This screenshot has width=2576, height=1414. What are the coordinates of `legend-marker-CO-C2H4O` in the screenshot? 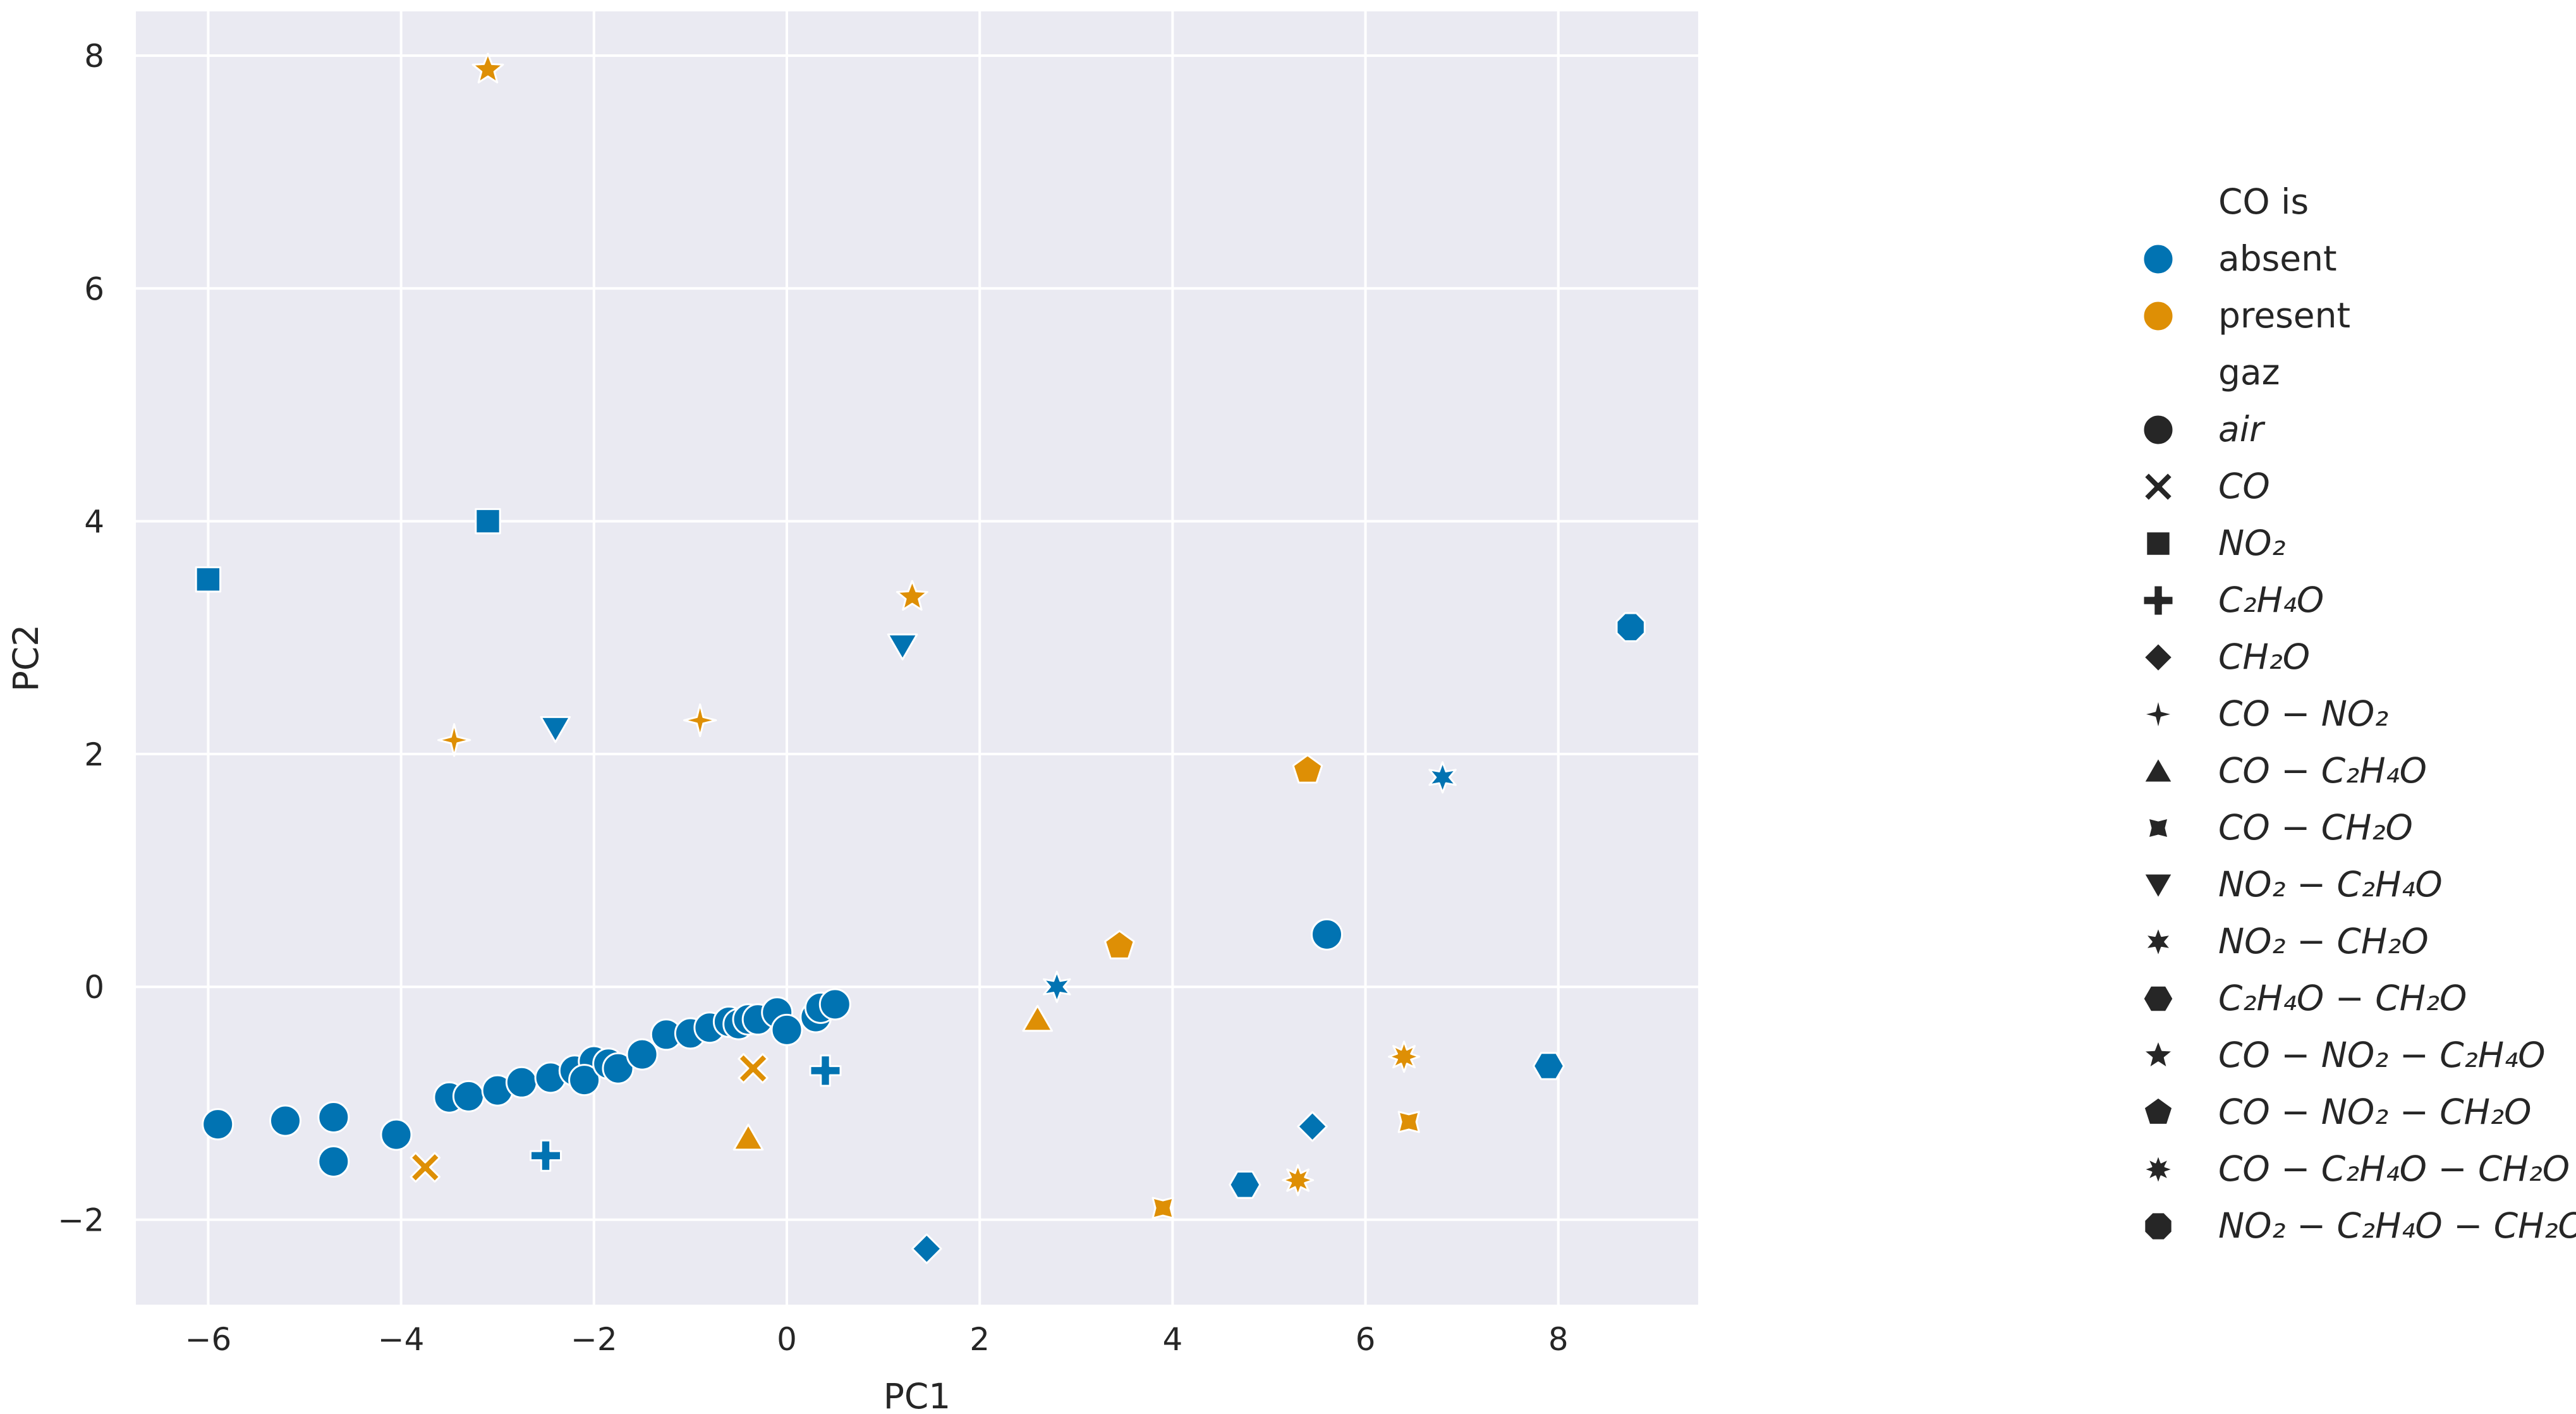 It's located at (2158, 770).